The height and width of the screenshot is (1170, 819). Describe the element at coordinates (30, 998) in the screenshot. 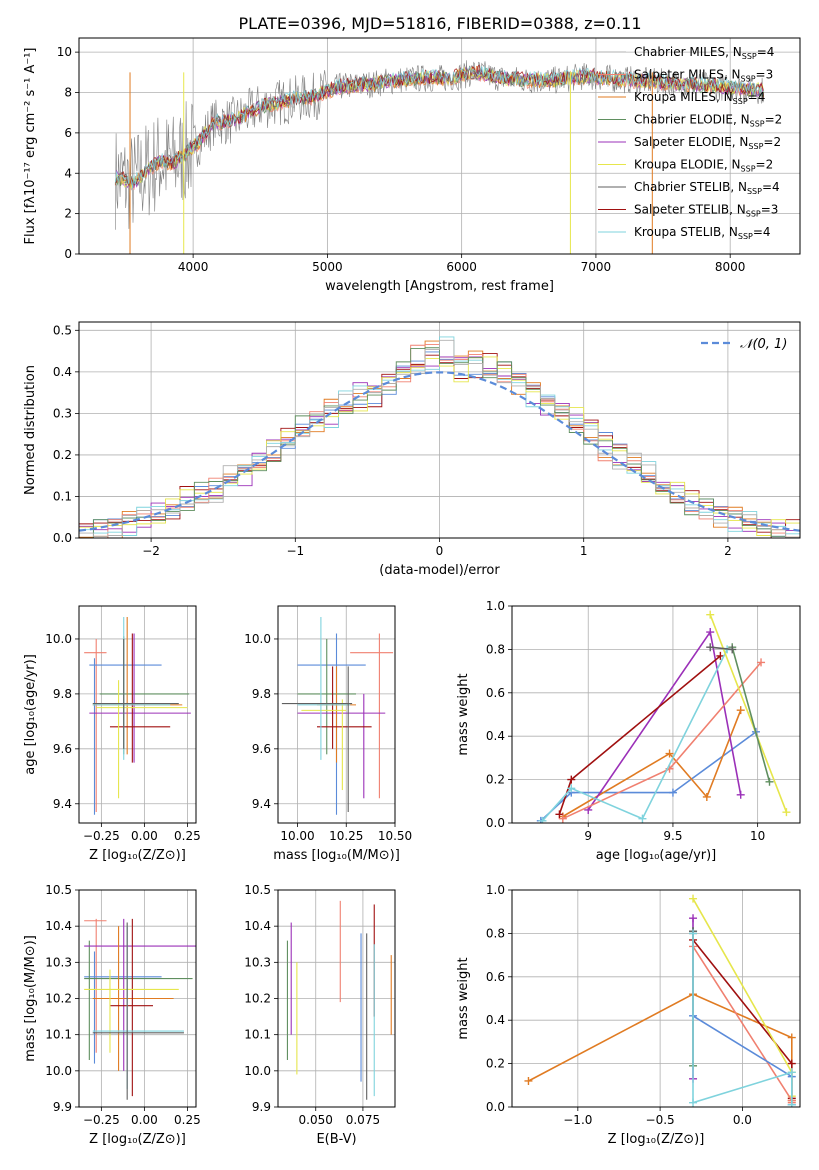

I see `y-axis-label: mass [log₁₀(M/M⊙)]` at that location.